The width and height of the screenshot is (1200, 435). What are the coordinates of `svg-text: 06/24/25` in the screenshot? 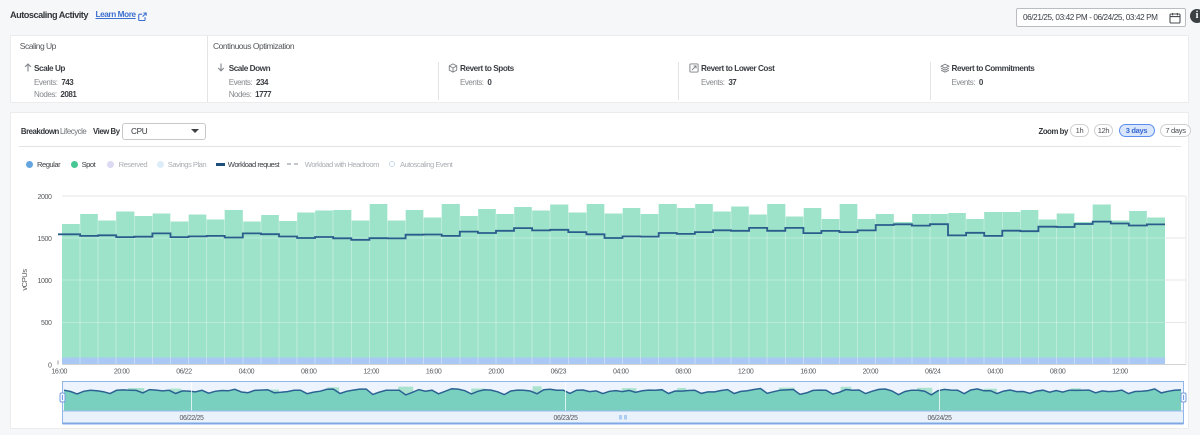 It's located at (939, 418).